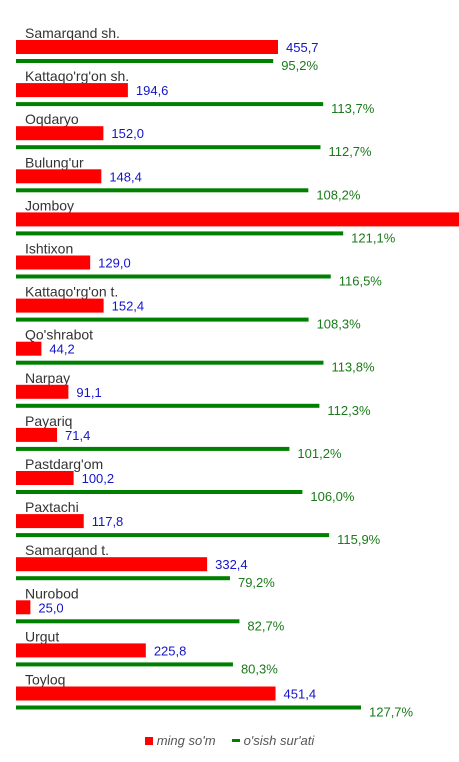 This screenshot has width=459, height=762. Describe the element at coordinates (50, 607) in the screenshot. I see `value-bar-label: 25,0` at that location.